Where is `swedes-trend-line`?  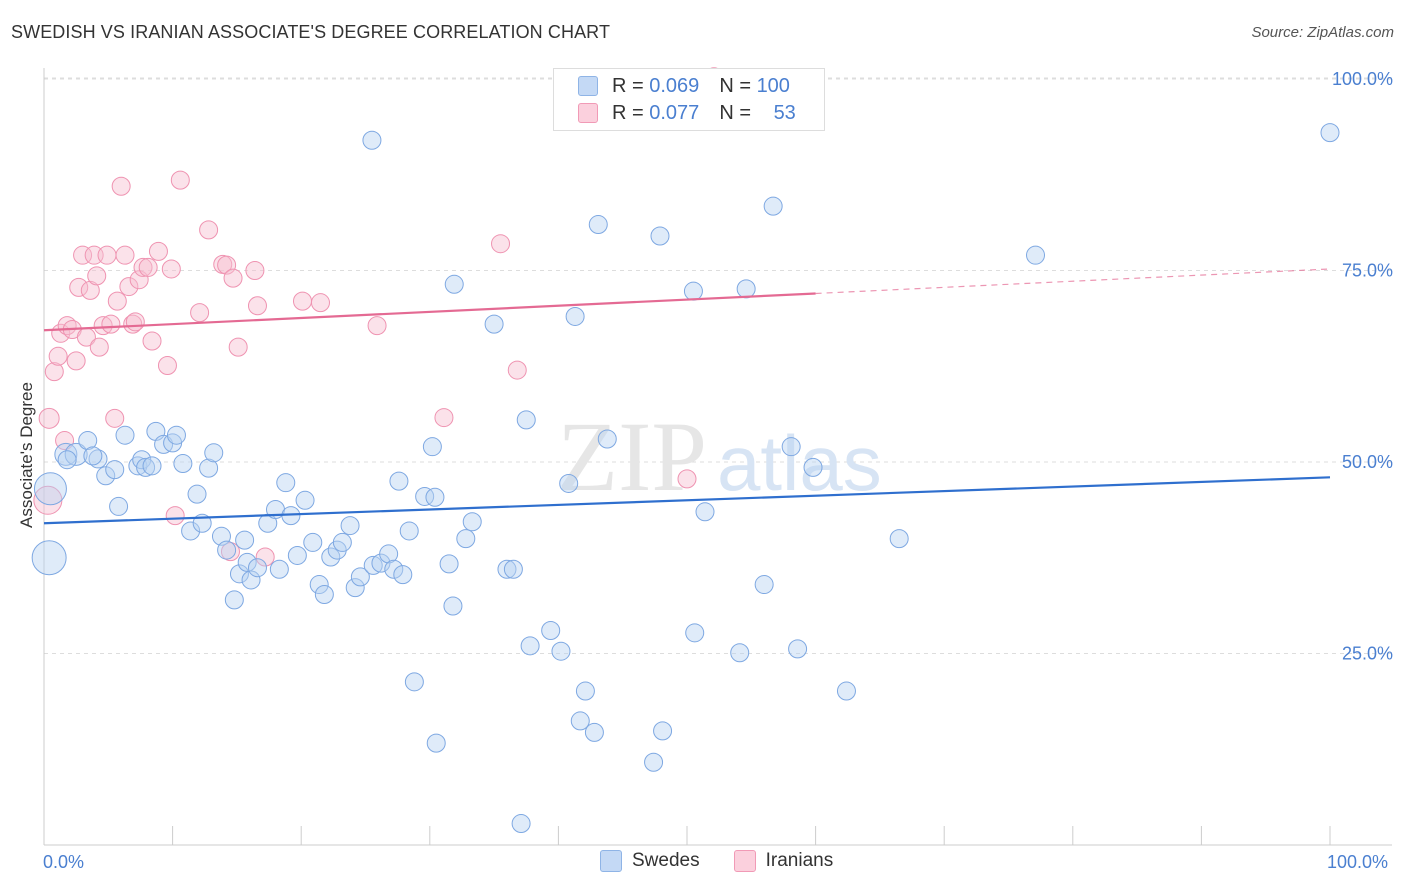
swedes-trend-line is located at coordinates (687, 500).